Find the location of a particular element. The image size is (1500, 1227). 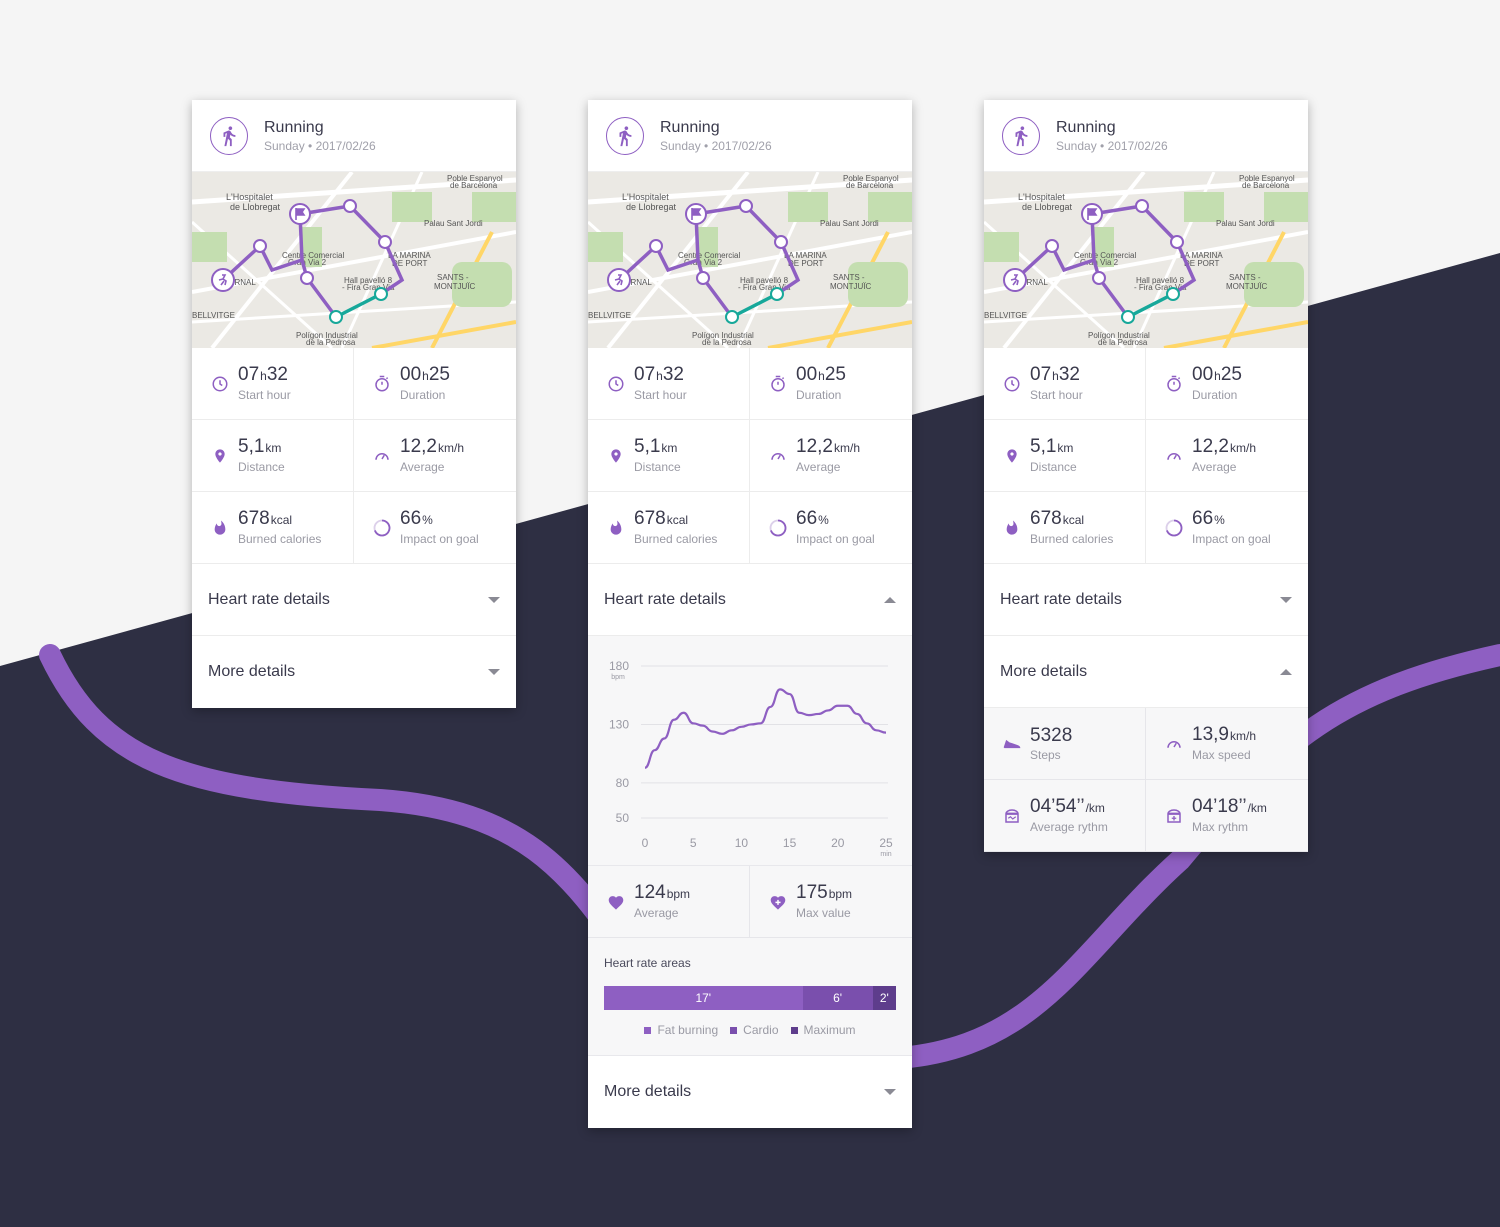

more-details-stat: 13,9km/h Max speed is located at coordinates (1227, 744).